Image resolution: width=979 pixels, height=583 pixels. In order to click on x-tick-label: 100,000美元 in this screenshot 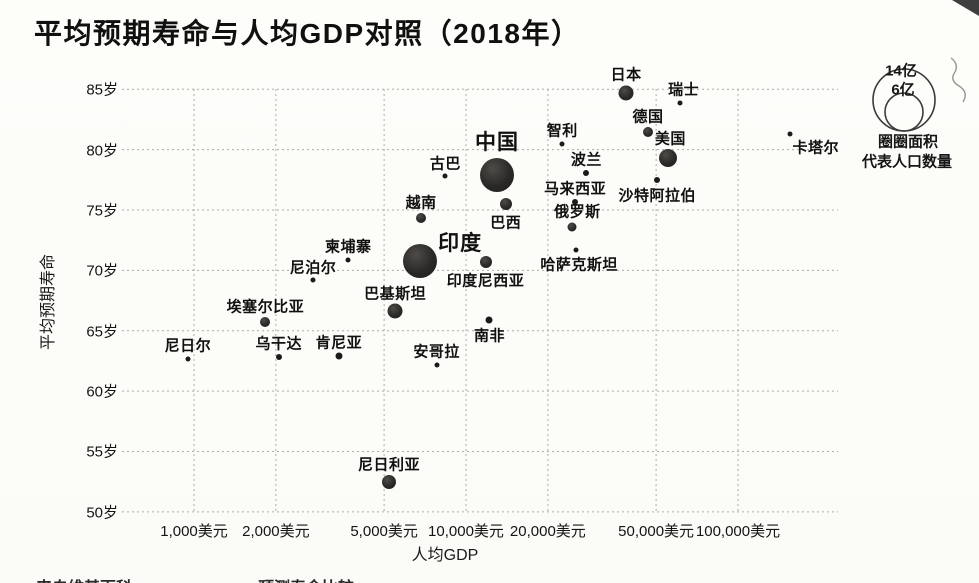, I will do `click(738, 531)`.